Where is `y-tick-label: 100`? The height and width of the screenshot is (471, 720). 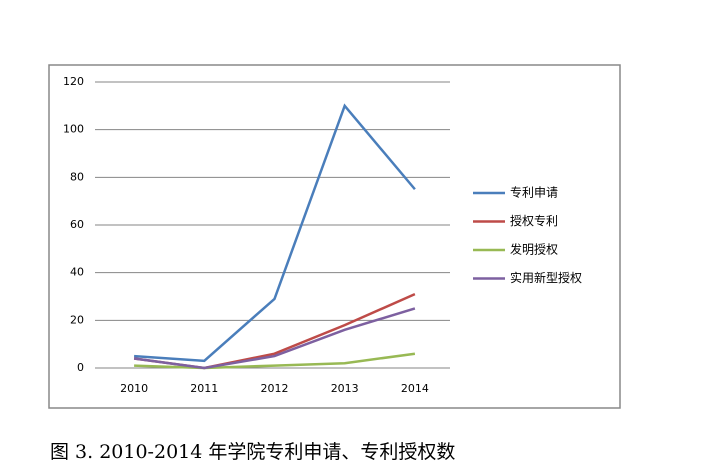 y-tick-label: 100 is located at coordinates (73, 129).